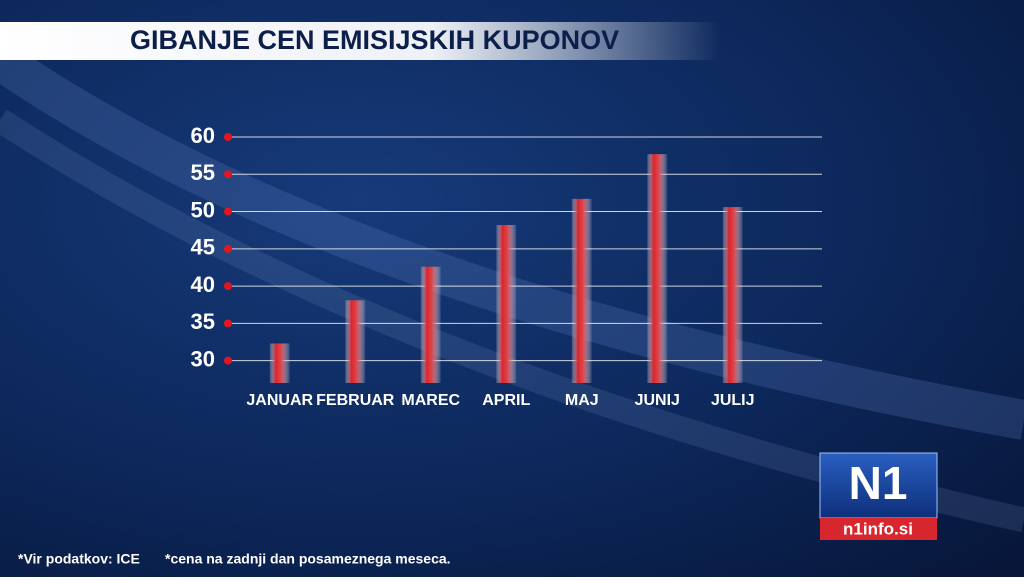 The height and width of the screenshot is (582, 1024). I want to click on logo-site: n1info.si, so click(878, 528).